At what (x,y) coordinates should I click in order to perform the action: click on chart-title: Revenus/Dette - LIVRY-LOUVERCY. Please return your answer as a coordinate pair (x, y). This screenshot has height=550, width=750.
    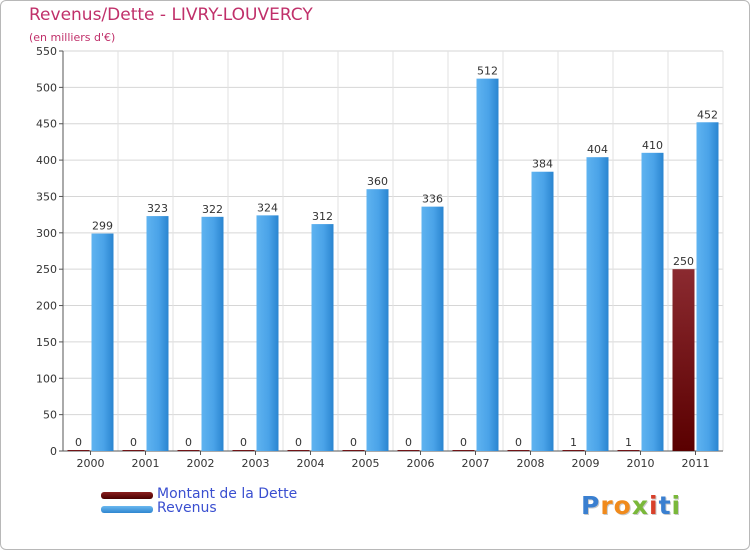
    Looking at the image, I should click on (171, 15).